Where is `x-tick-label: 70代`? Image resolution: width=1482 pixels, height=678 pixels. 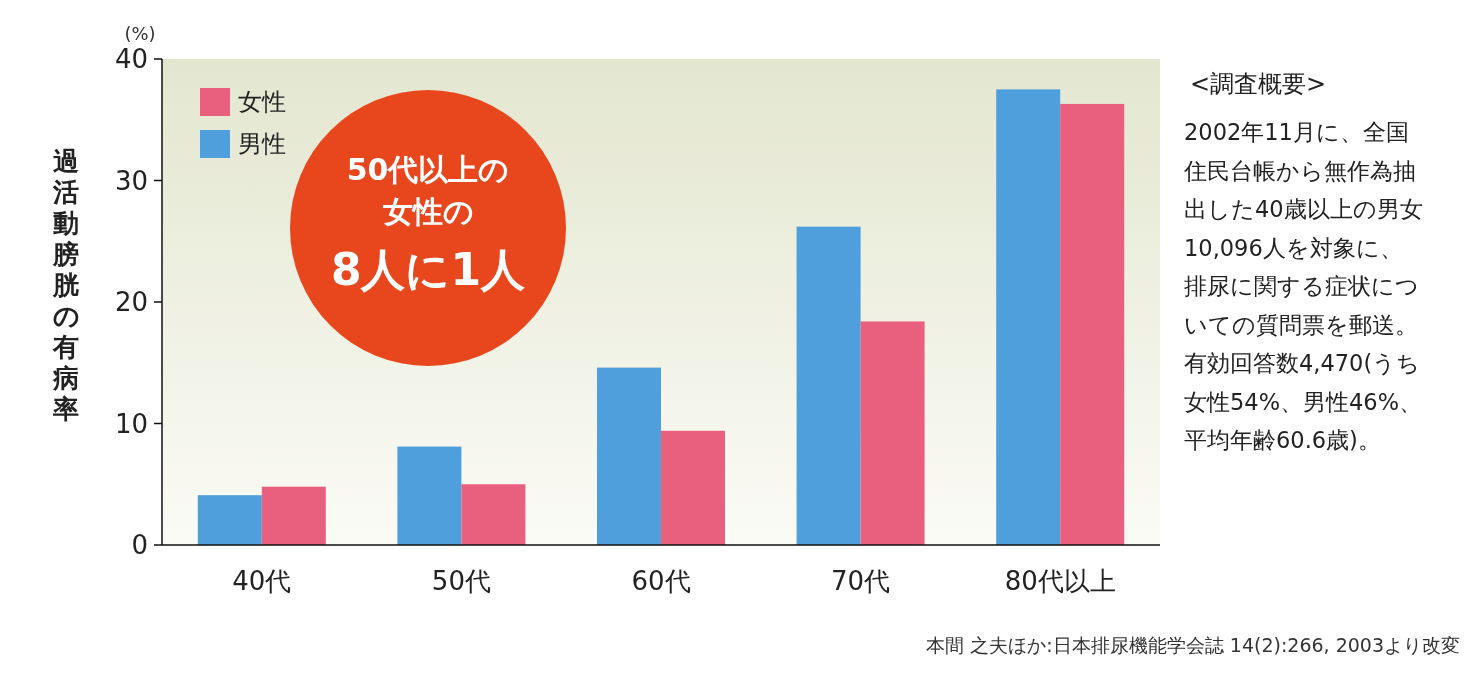 x-tick-label: 70代 is located at coordinates (861, 581).